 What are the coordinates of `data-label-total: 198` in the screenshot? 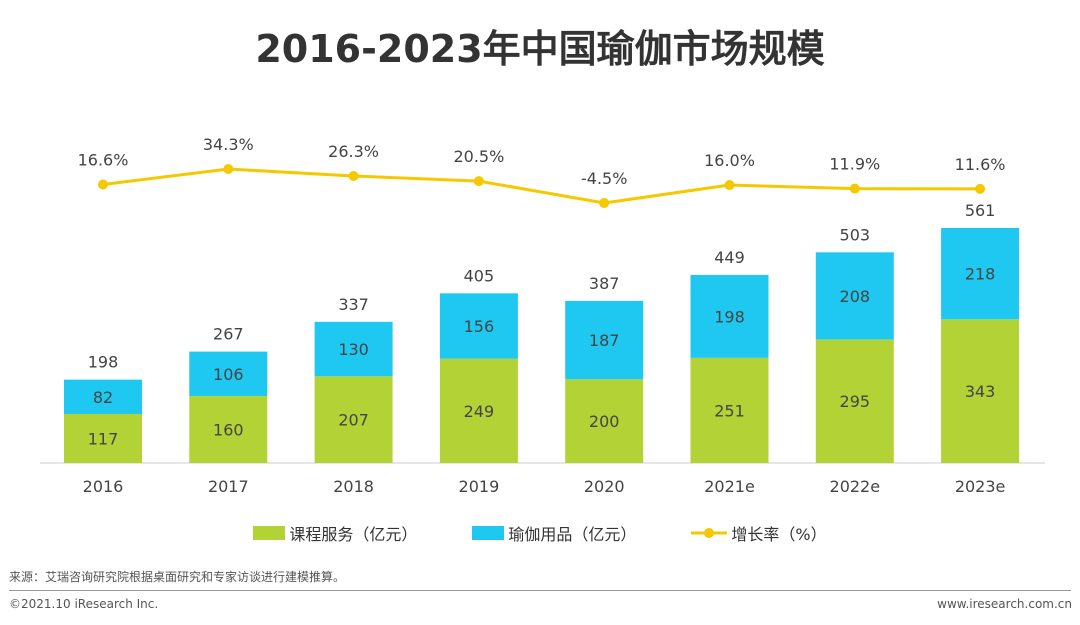 It's located at (103, 362).